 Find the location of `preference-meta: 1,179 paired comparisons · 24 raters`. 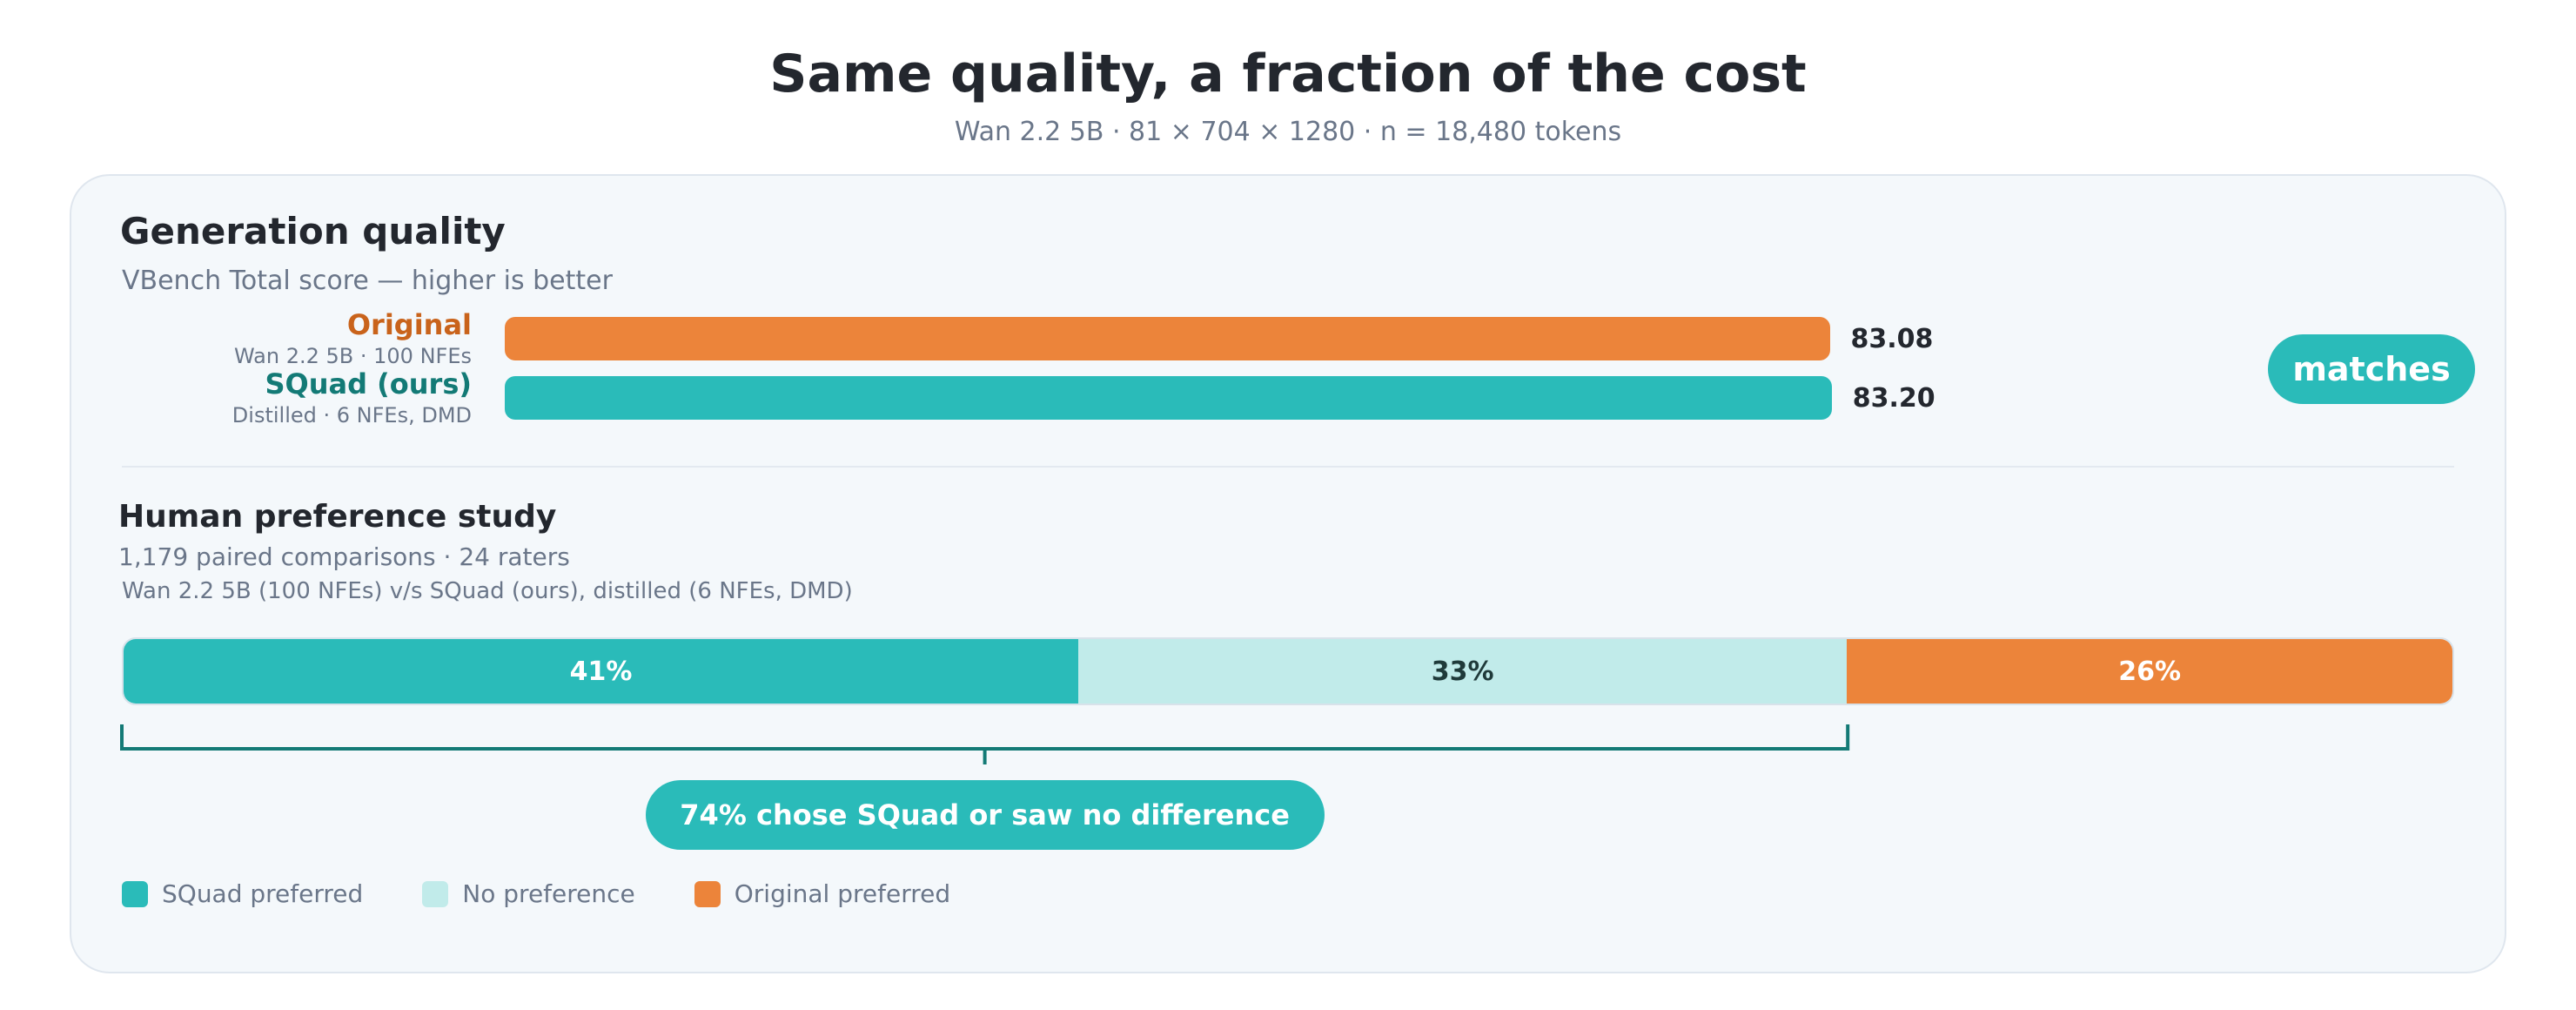

preference-meta: 1,179 paired comparisons · 24 raters is located at coordinates (344, 556).